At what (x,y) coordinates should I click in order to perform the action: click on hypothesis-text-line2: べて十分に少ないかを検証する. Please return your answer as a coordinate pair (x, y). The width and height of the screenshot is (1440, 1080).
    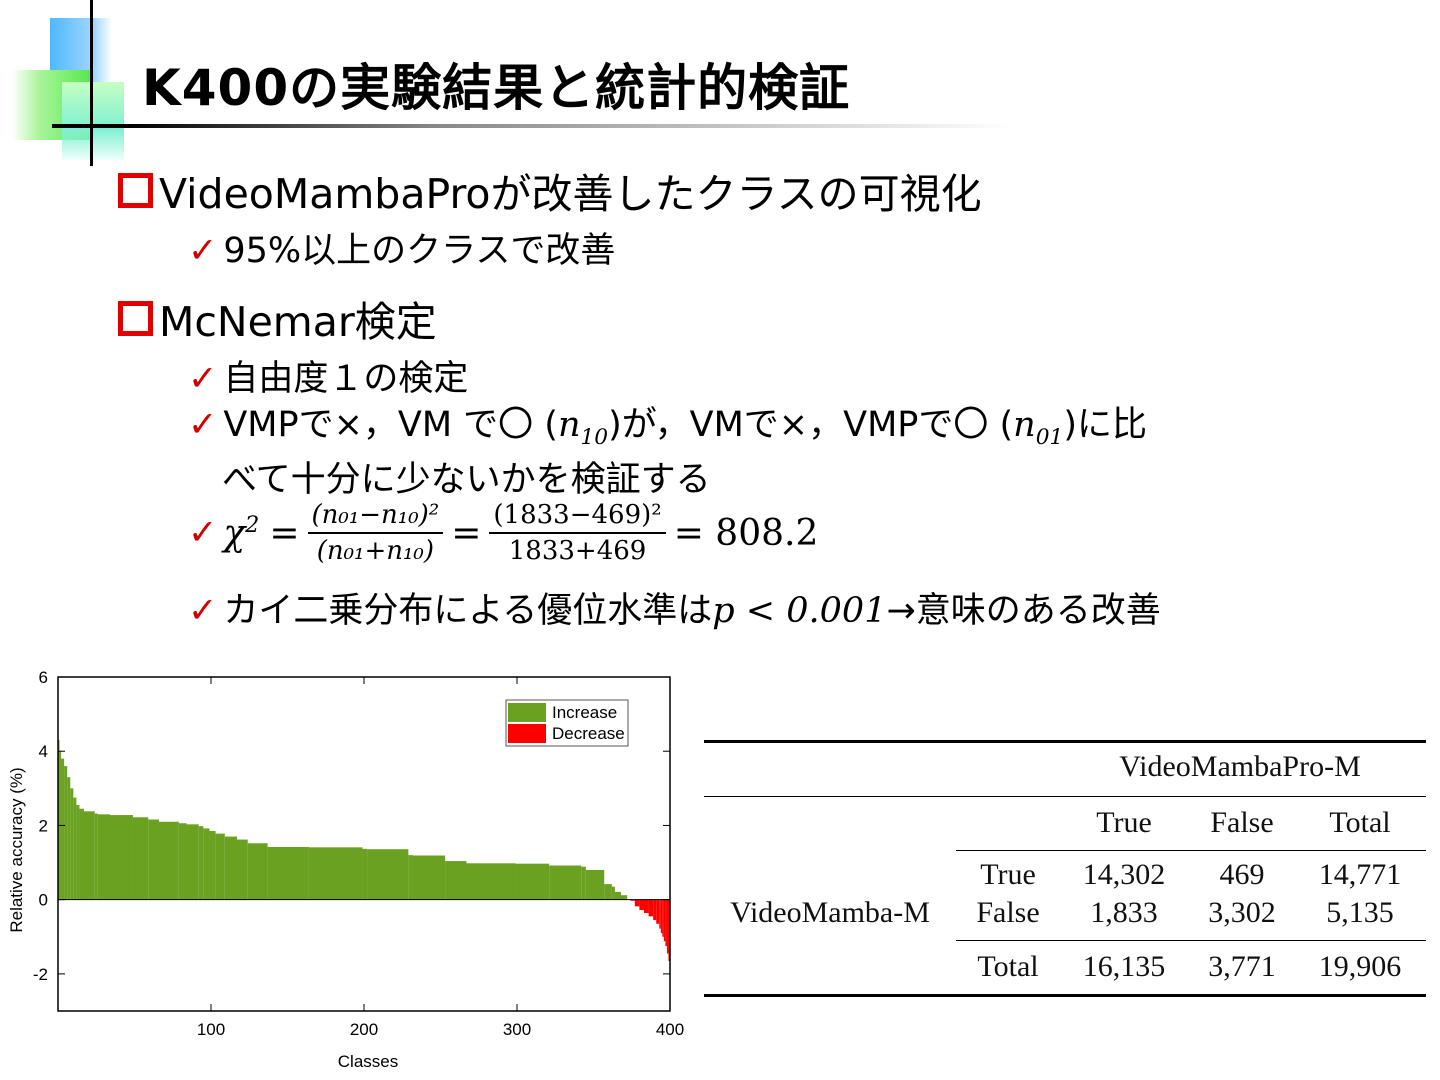
    Looking at the image, I should click on (466, 480).